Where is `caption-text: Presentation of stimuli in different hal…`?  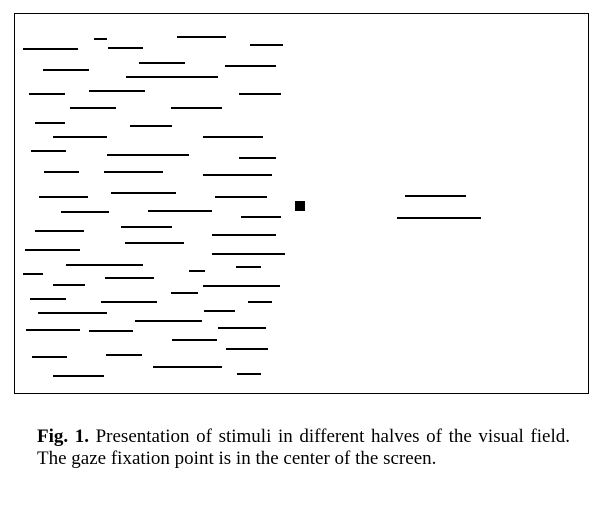
caption-text: Presentation of stimuli in different hal… is located at coordinates (303, 447).